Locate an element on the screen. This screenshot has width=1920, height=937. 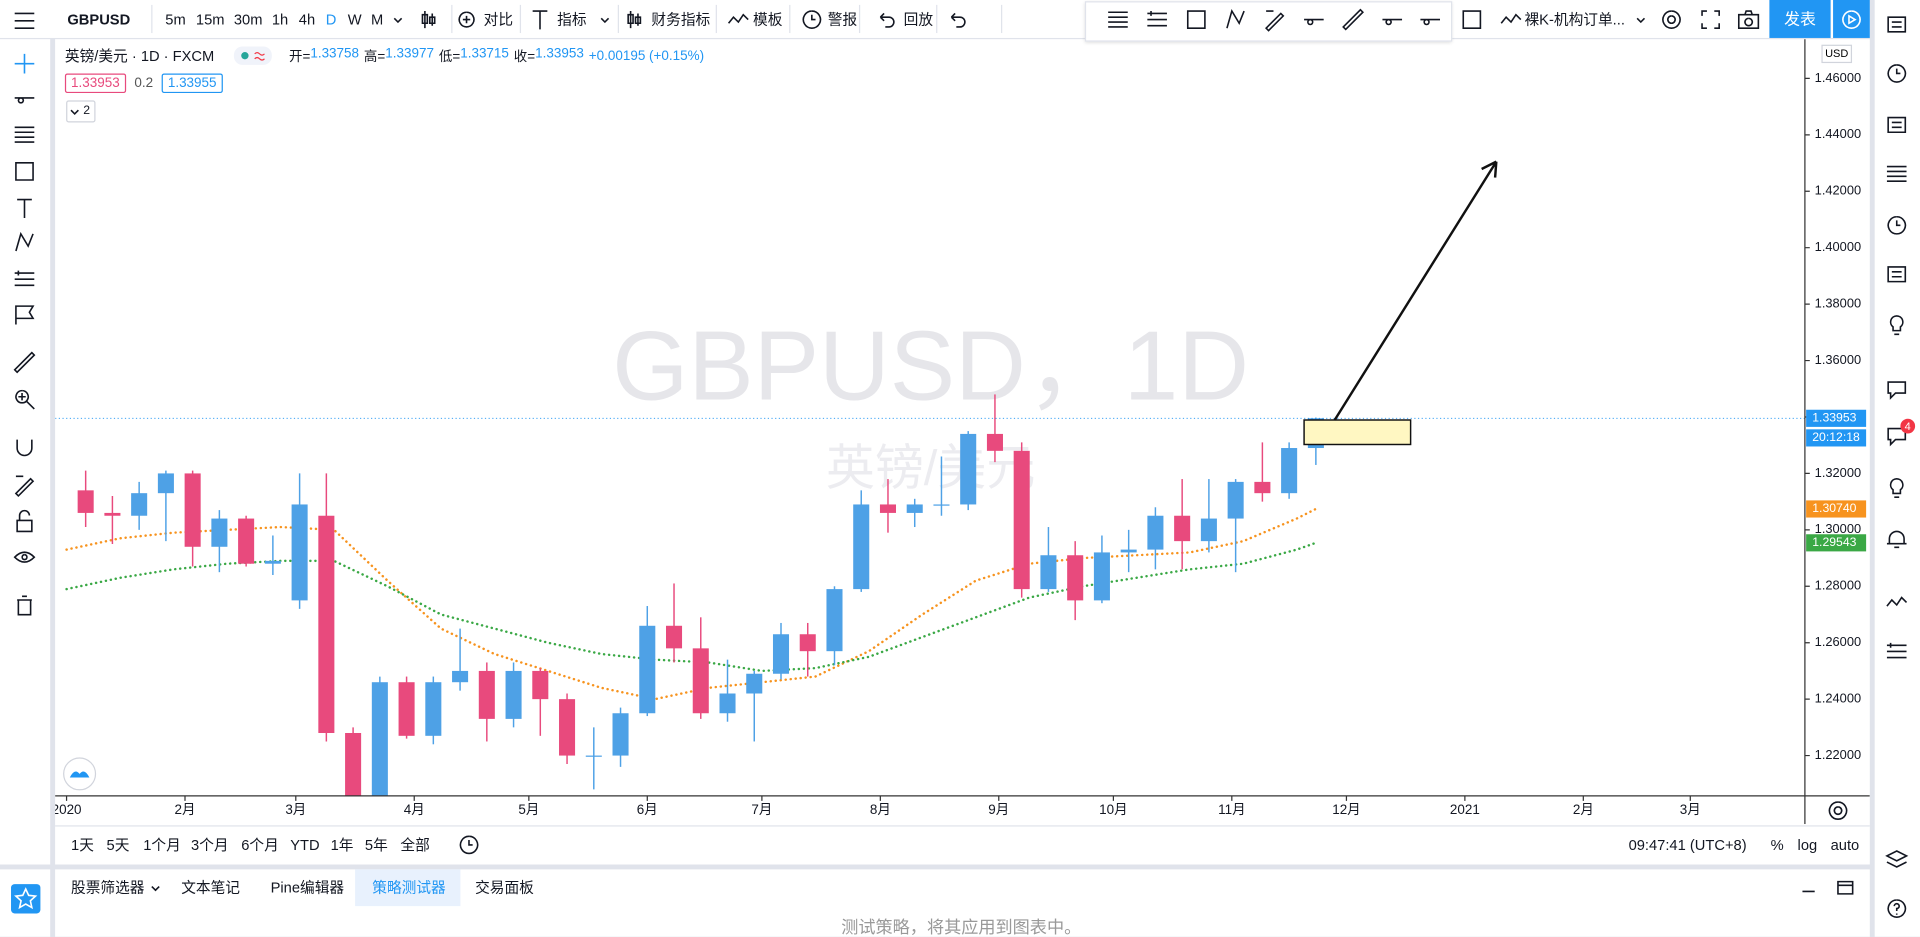
range-button: 5天 is located at coordinates (118, 845).